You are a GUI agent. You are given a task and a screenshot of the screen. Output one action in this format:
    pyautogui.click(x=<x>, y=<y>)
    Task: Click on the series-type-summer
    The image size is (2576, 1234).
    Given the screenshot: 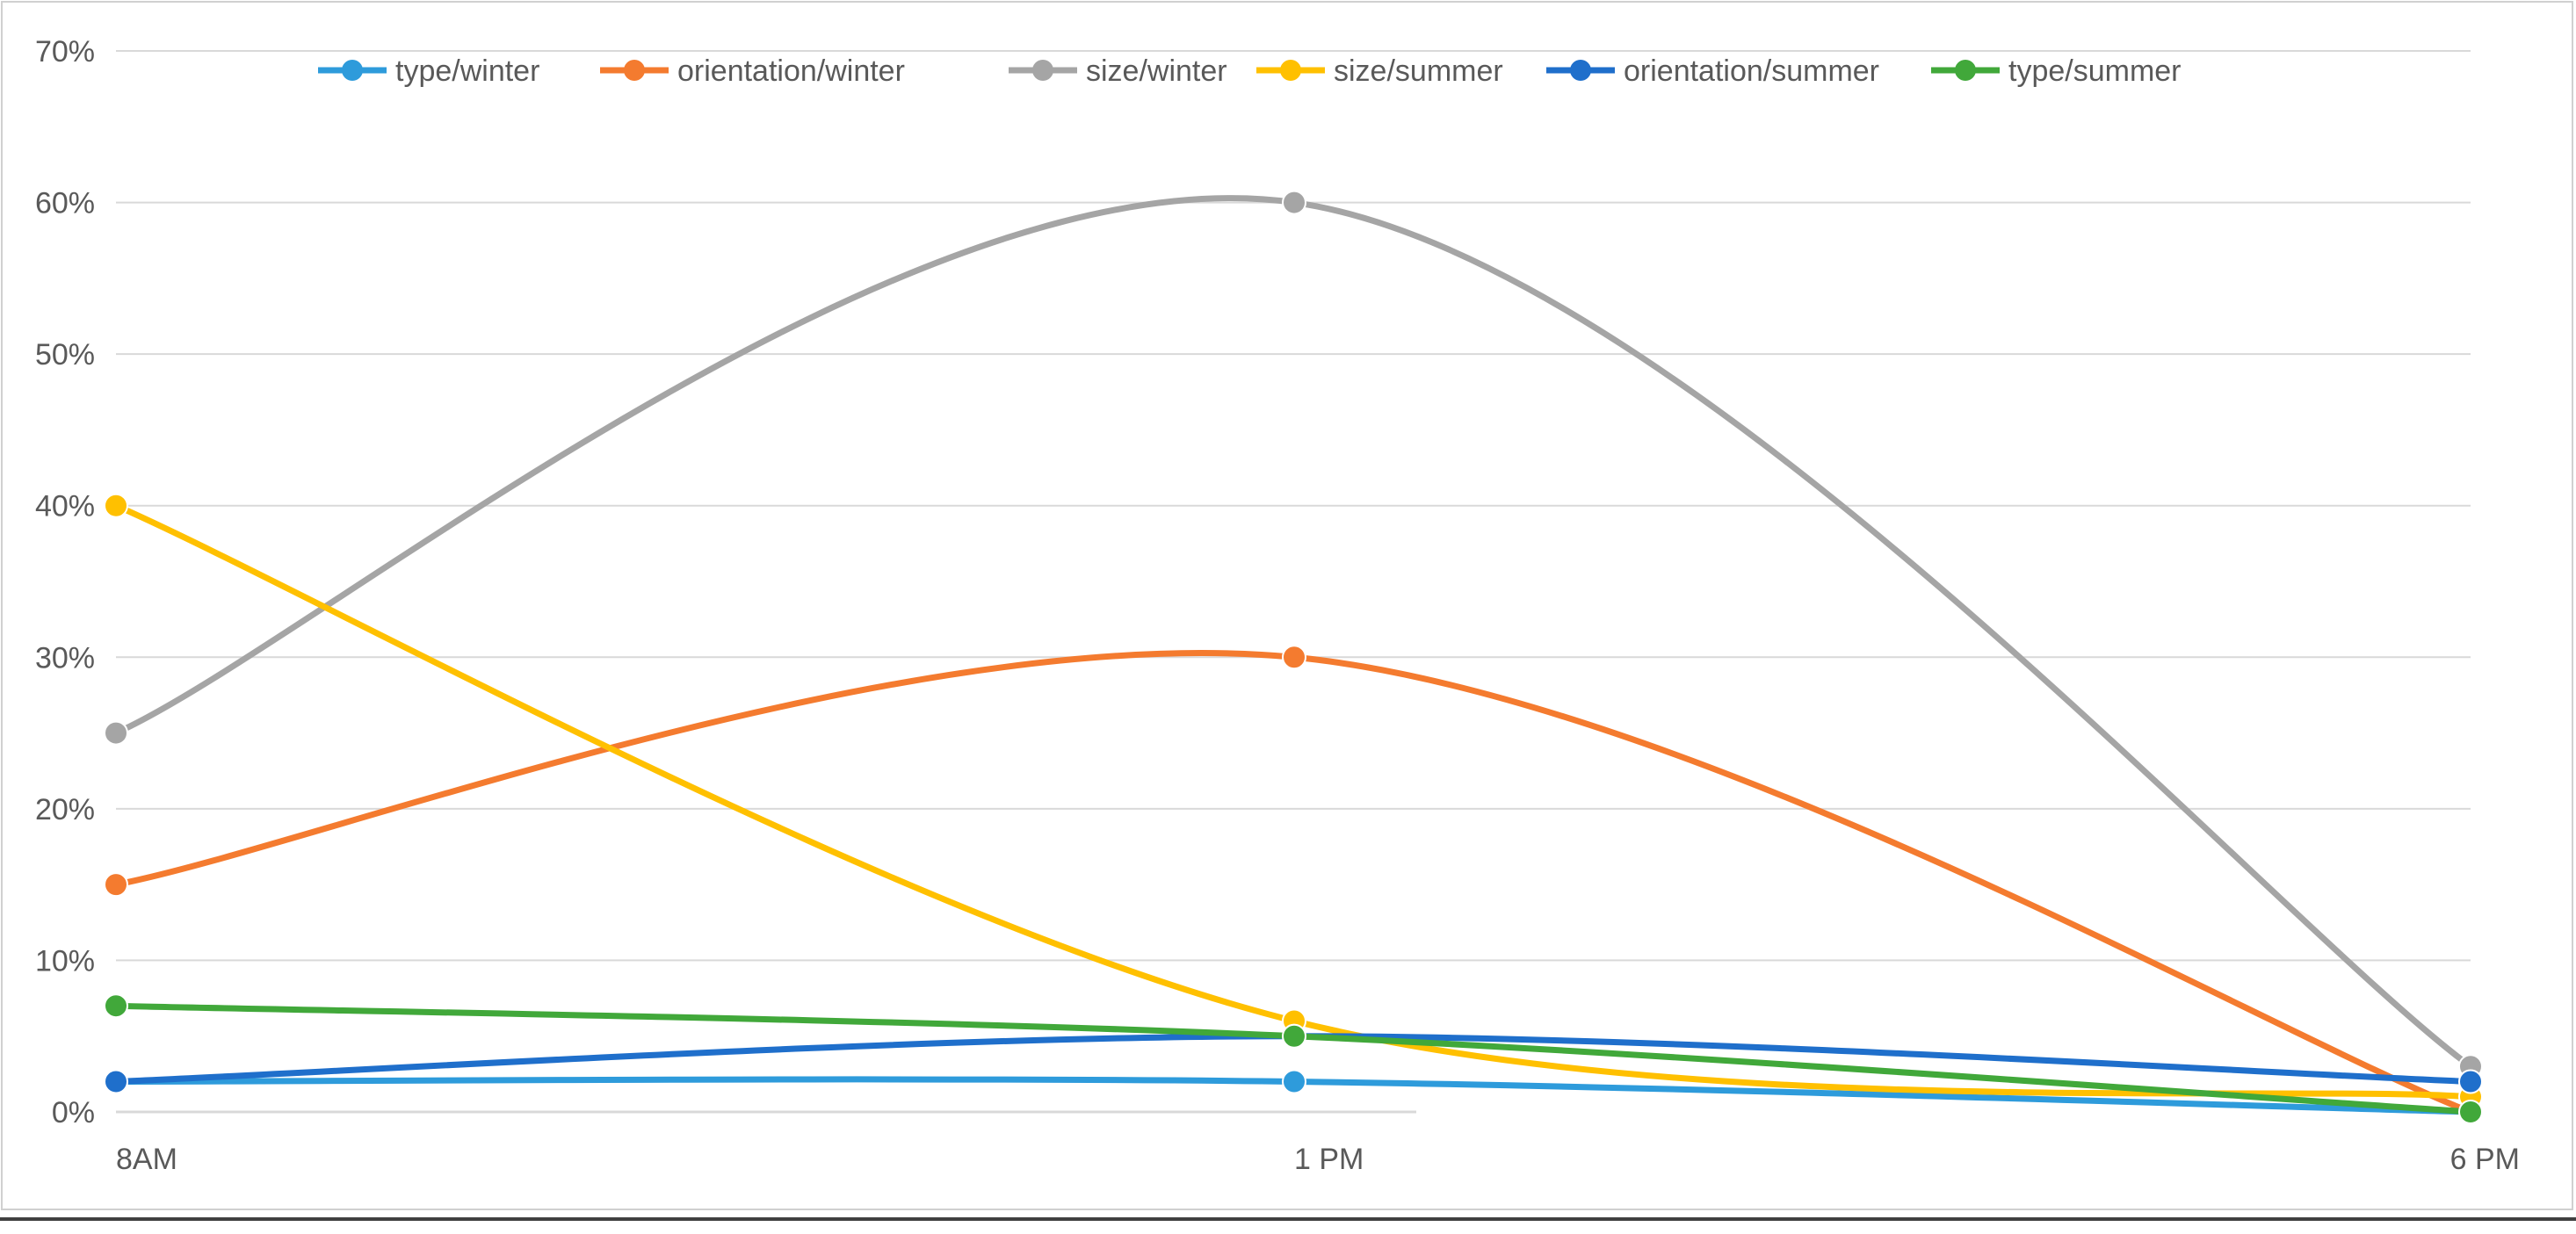 What is the action you would take?
    pyautogui.click(x=1293, y=1058)
    